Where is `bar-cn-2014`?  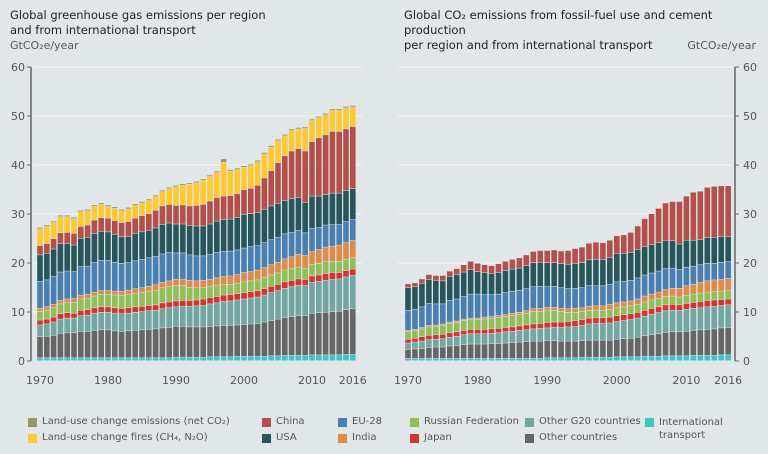 bar-cn-2014 is located at coordinates (339, 162).